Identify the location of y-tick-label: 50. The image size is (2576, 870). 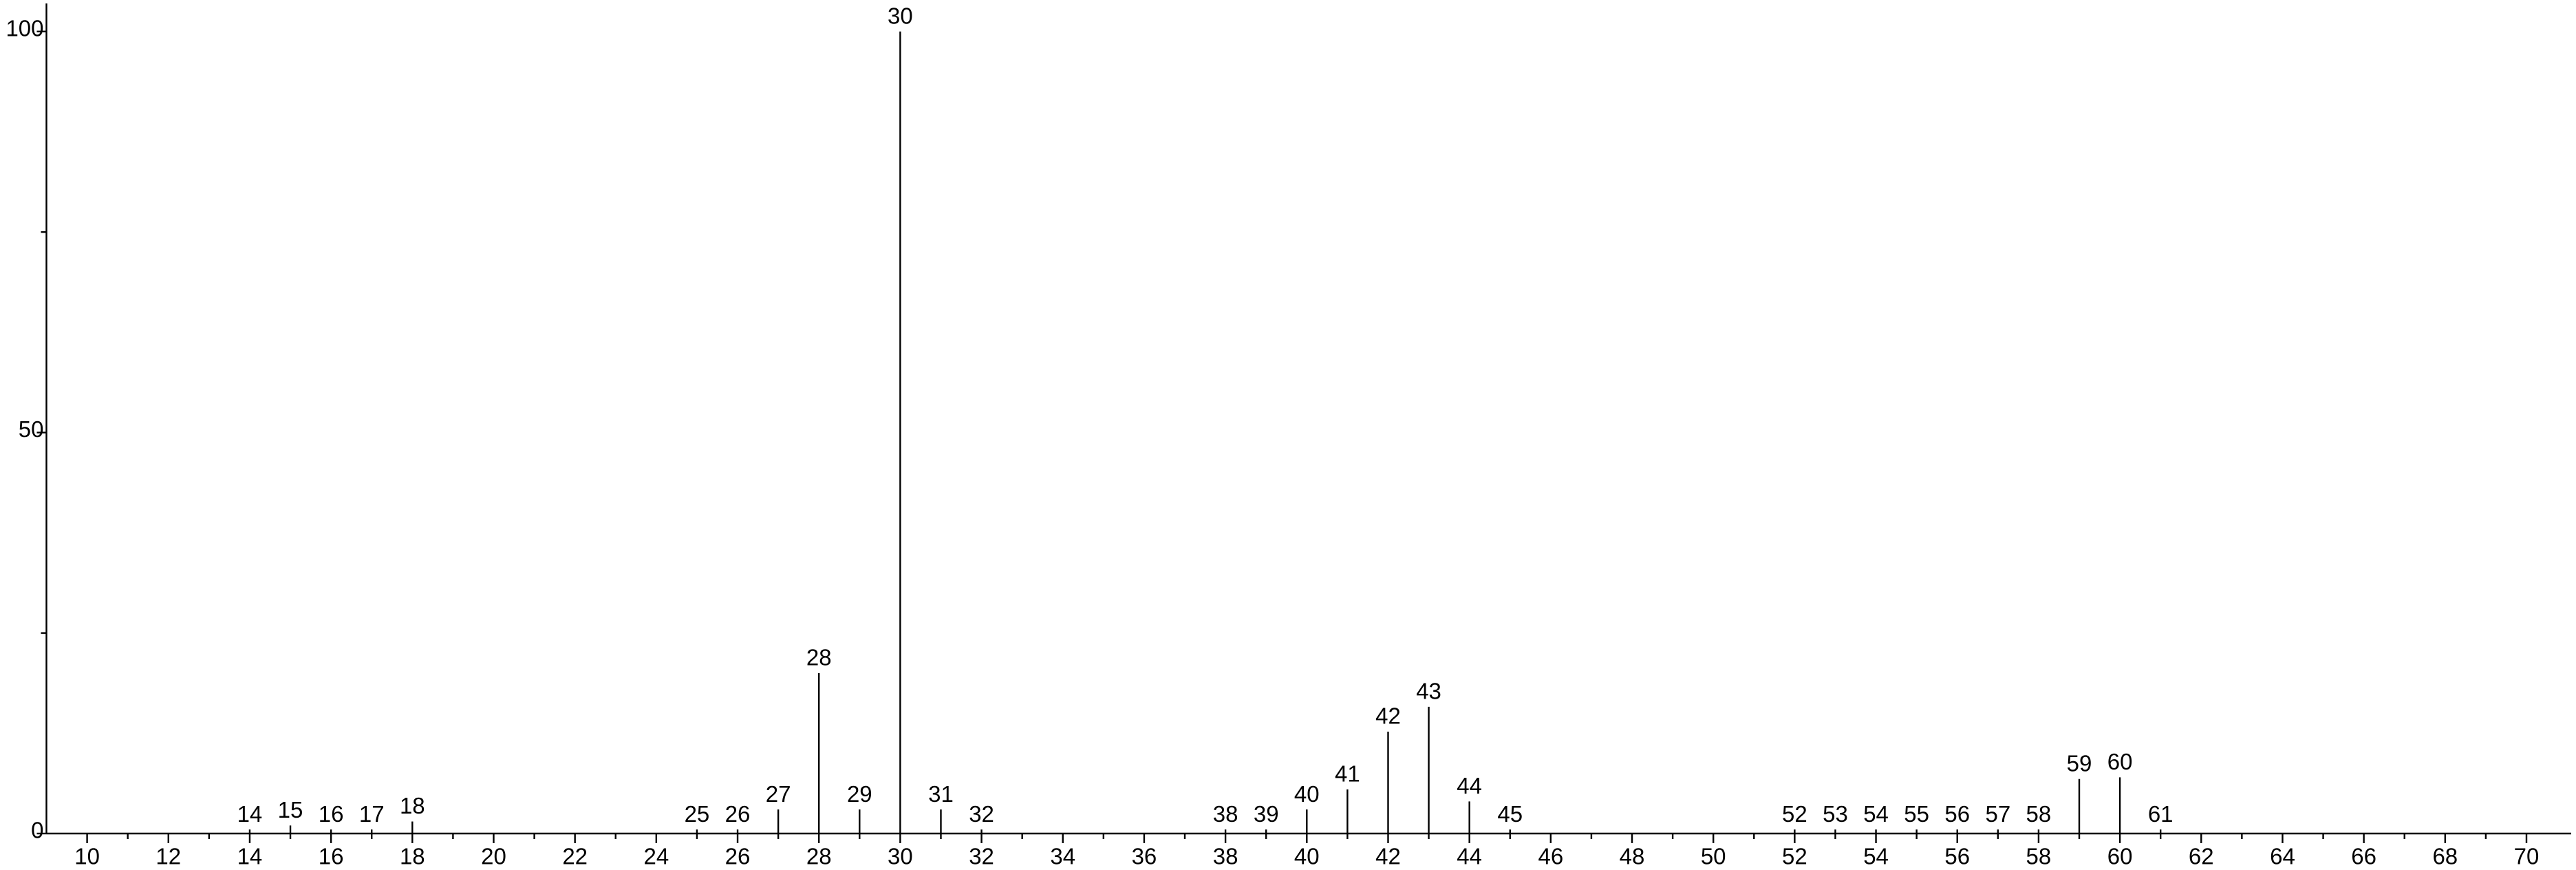
(32, 429).